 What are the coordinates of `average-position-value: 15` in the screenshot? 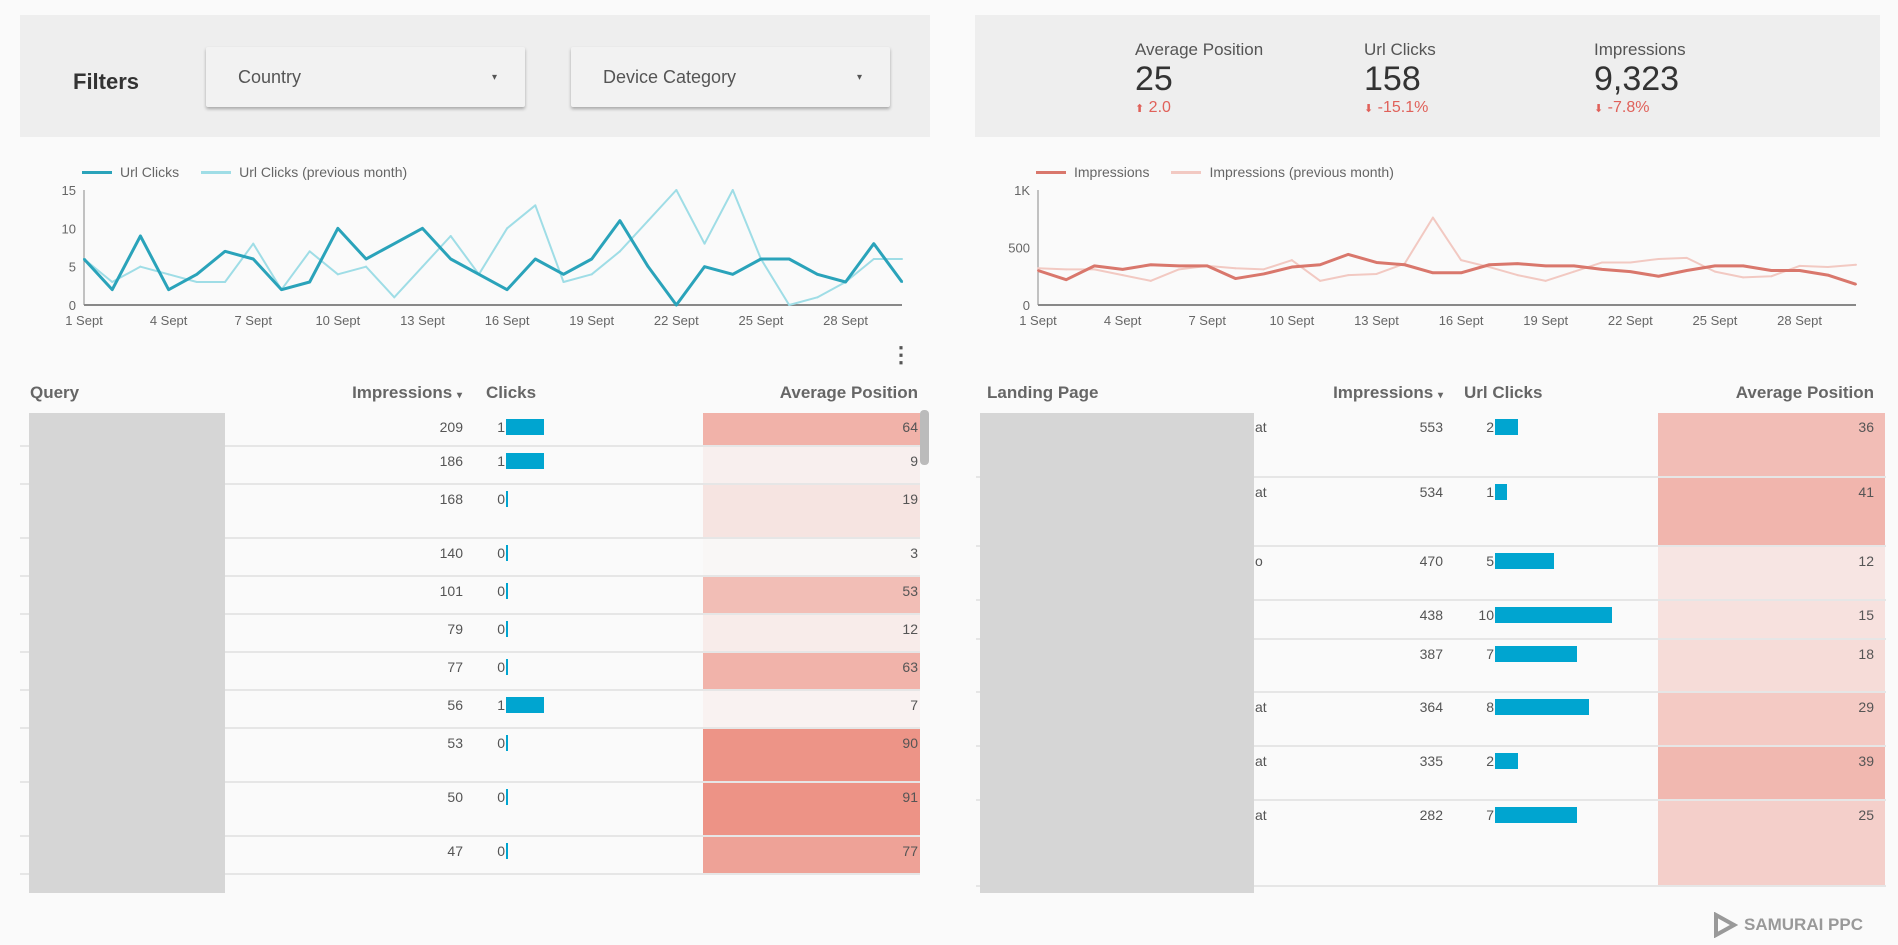 It's located at (1866, 615).